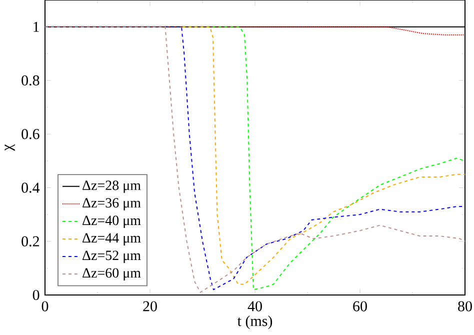  I want to click on x-axis-title: t (ms), so click(254, 323).